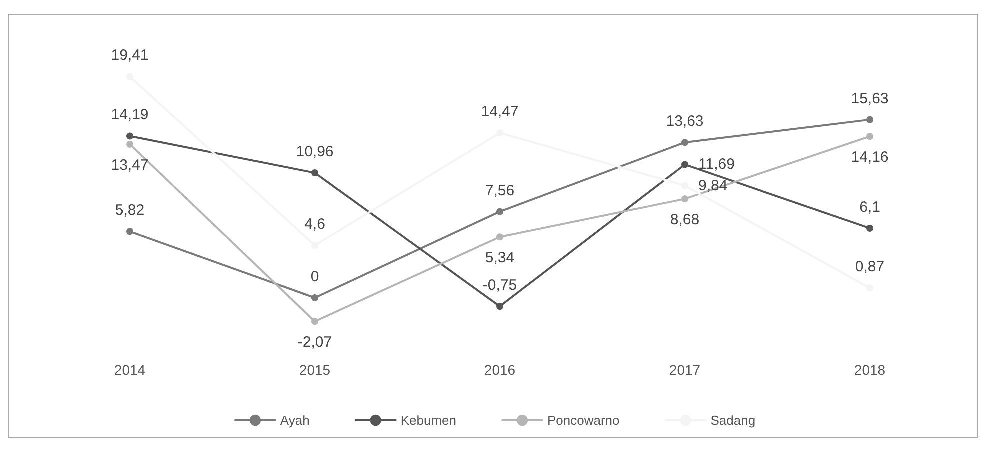 The width and height of the screenshot is (990, 450). I want to click on legend-label: Sadang, so click(733, 420).